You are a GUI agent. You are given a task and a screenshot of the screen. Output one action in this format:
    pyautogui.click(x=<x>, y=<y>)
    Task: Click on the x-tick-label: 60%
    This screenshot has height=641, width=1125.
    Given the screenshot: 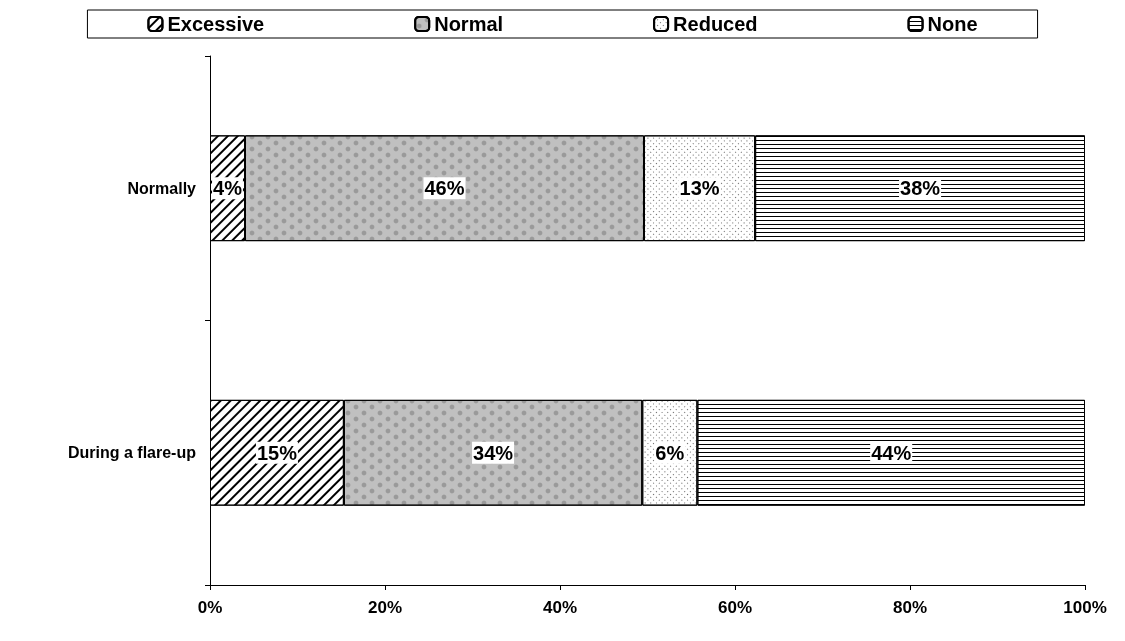 What is the action you would take?
    pyautogui.click(x=735, y=607)
    